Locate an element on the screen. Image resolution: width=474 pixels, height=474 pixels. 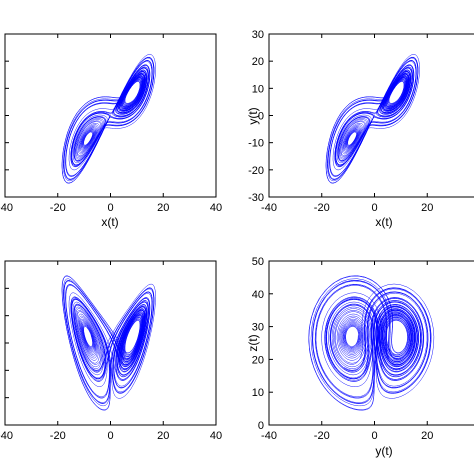
y-tick-label: -20 is located at coordinates (256, 171).